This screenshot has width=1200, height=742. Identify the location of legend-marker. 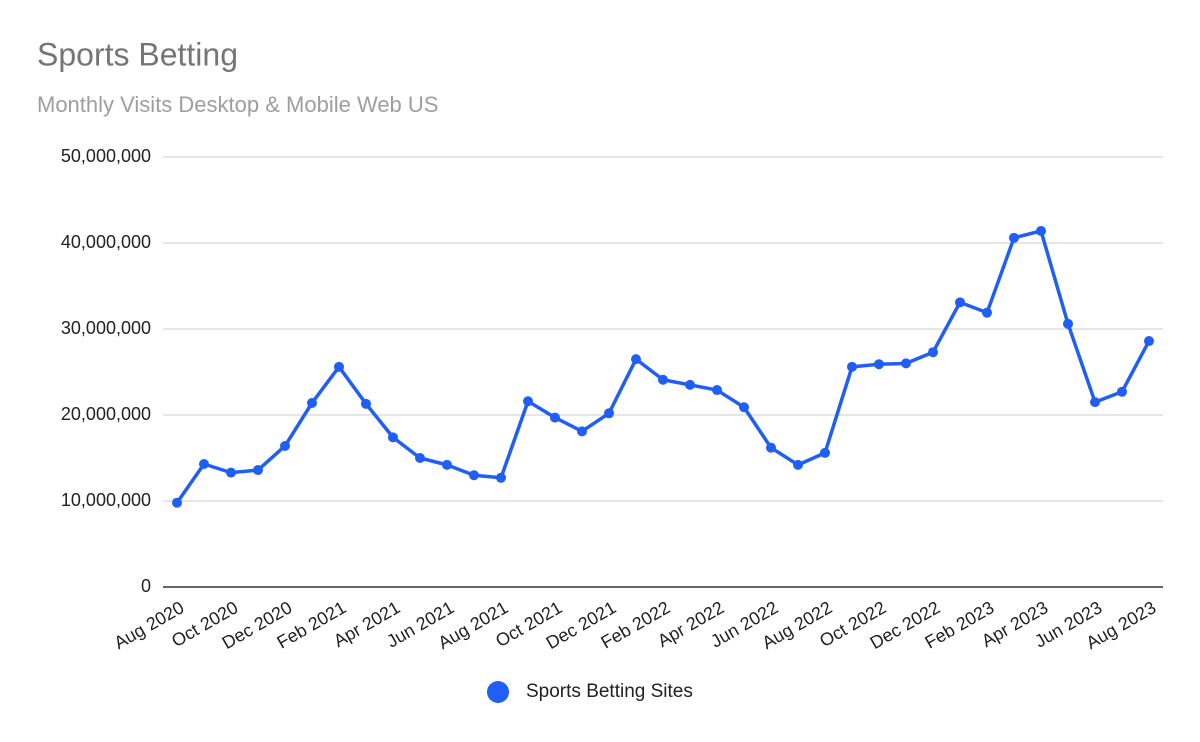
(498, 692).